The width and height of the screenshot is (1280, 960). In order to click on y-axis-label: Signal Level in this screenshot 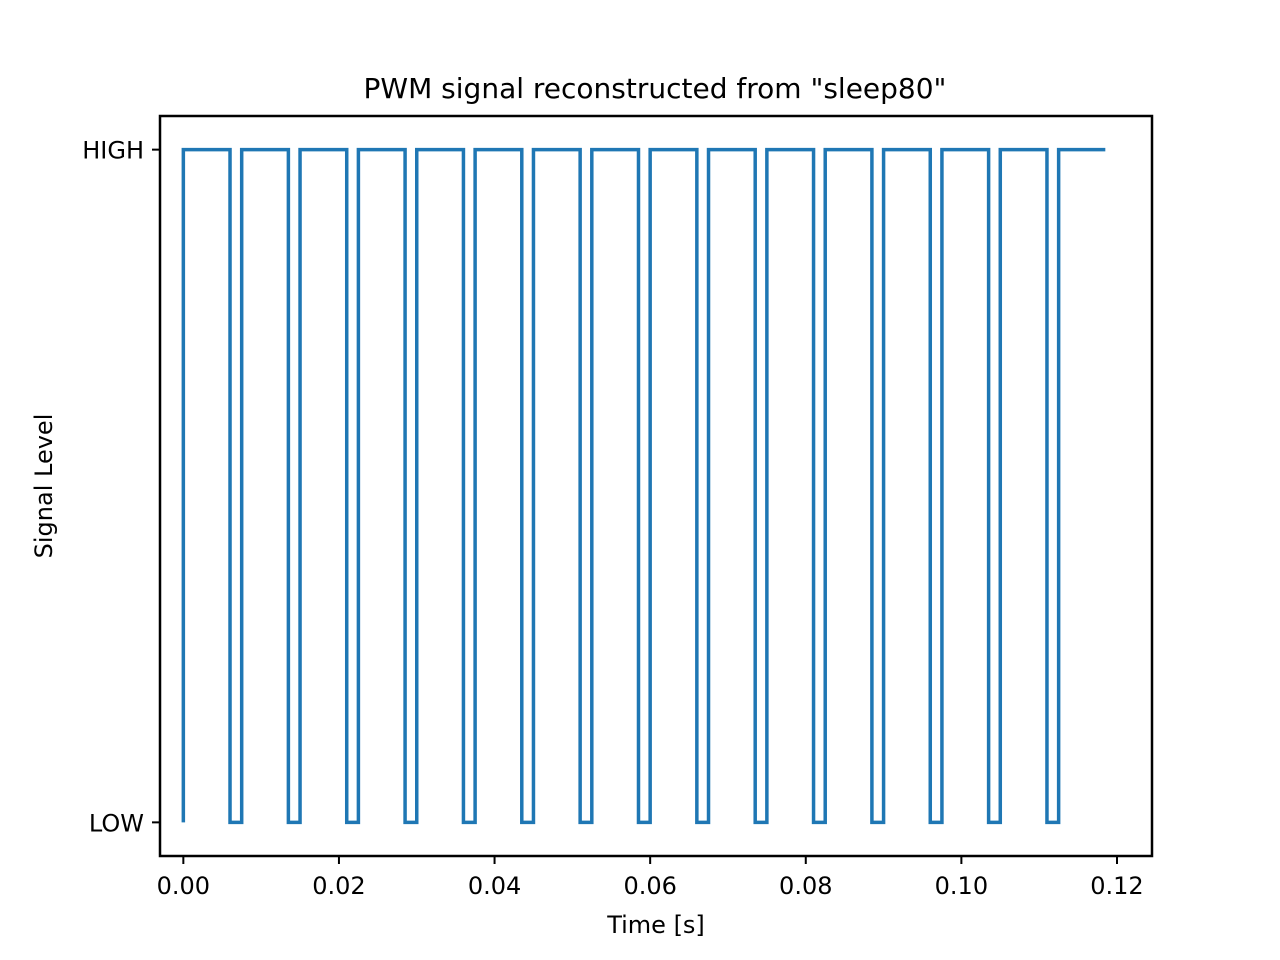, I will do `click(44, 486)`.